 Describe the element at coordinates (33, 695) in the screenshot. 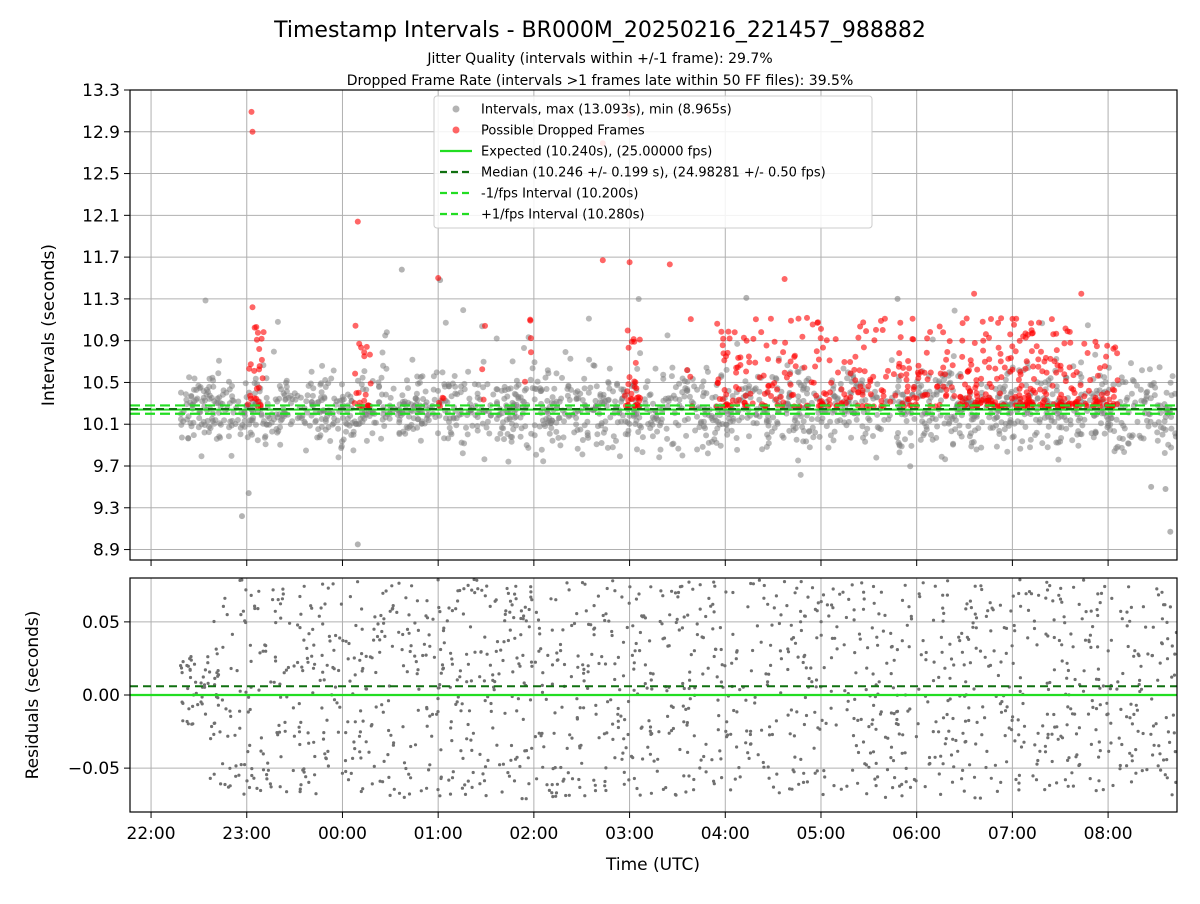

I see `y-axis-label-residuals: Residuals (seconds)` at that location.